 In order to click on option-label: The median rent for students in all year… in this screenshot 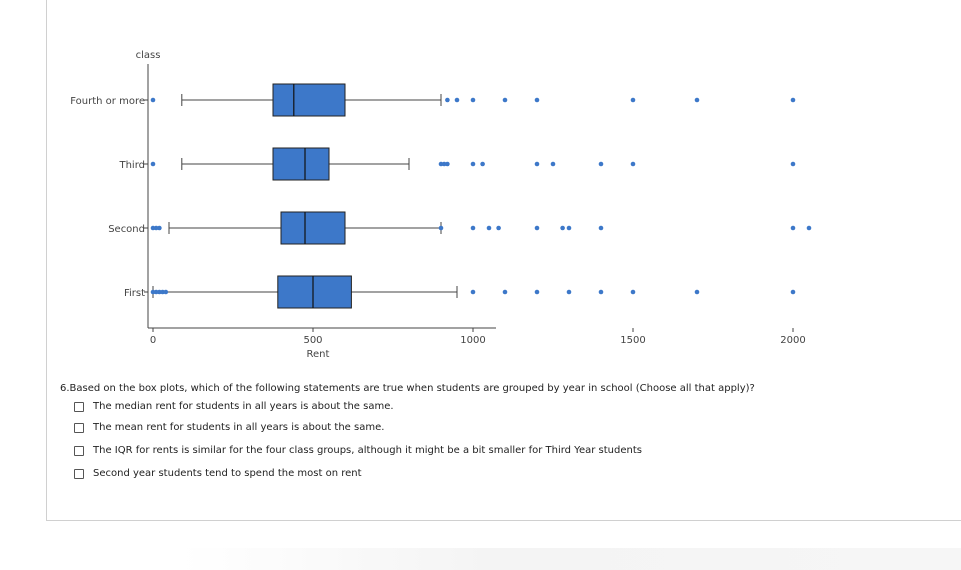, I will do `click(243, 406)`.